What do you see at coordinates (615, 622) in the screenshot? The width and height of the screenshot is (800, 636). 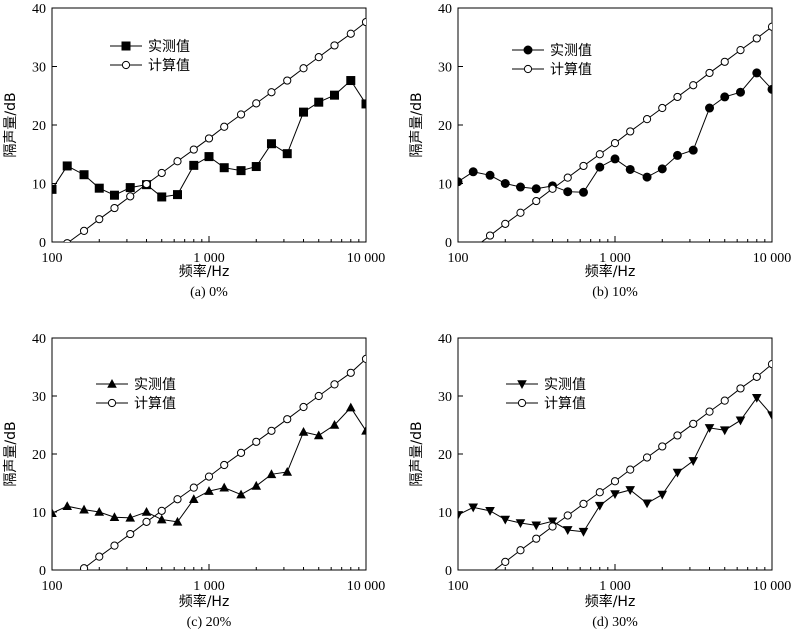 I see `panel-caption: (d) 30%` at bounding box center [615, 622].